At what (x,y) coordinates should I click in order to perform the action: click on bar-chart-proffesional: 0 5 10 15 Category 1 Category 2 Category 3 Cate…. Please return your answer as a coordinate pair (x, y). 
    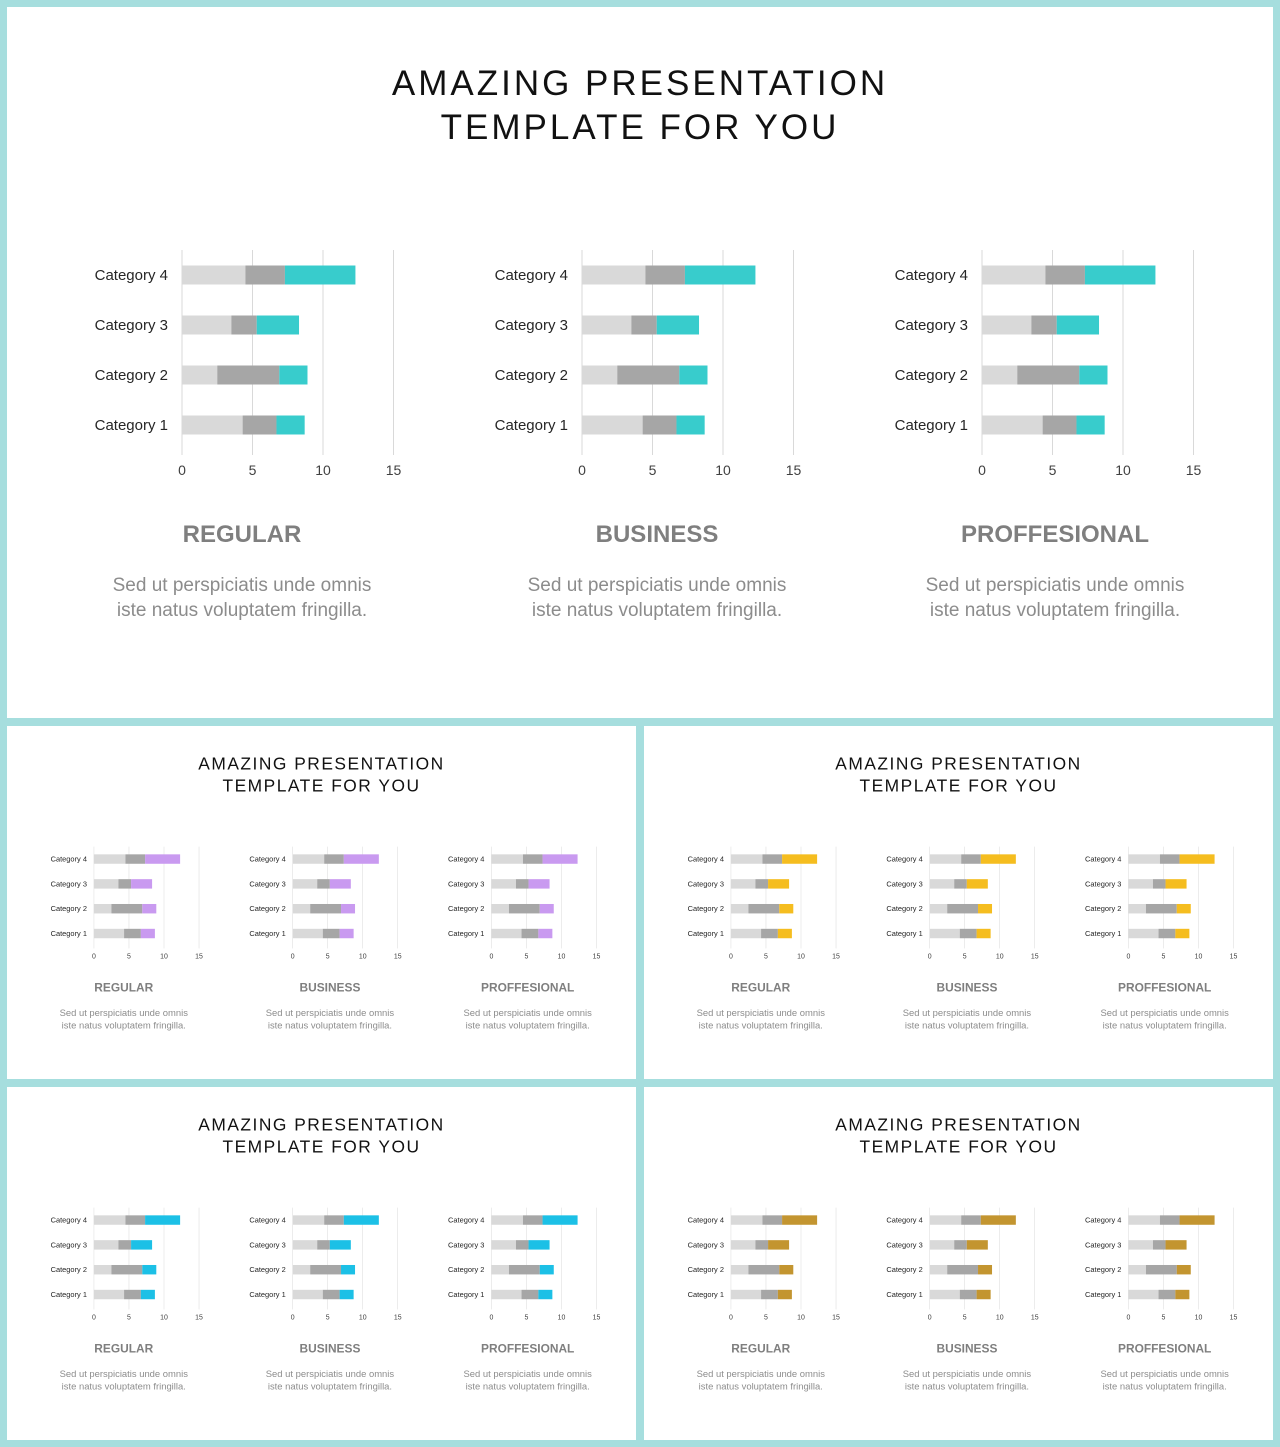
    Looking at the image, I should click on (524, 903).